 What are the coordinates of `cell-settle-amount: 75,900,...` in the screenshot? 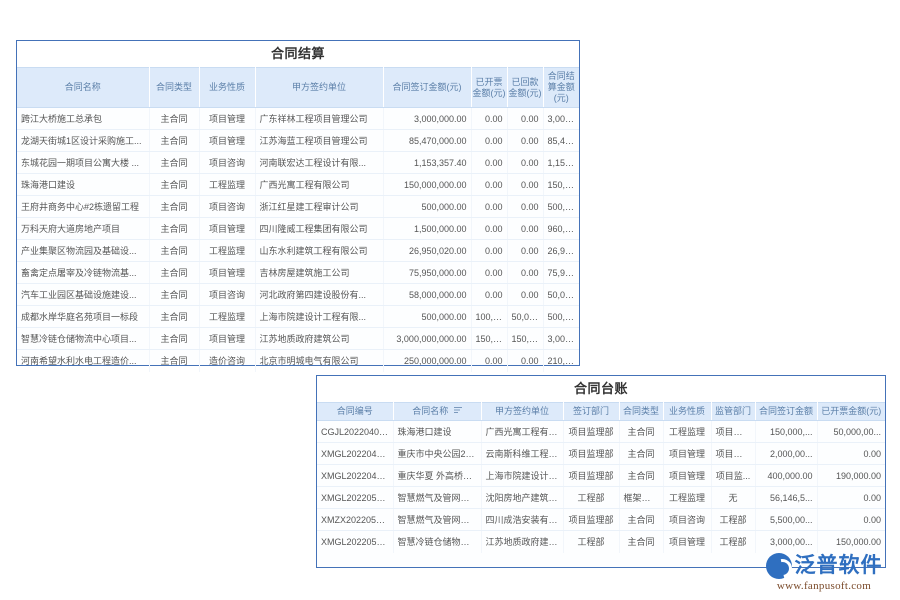 It's located at (561, 272).